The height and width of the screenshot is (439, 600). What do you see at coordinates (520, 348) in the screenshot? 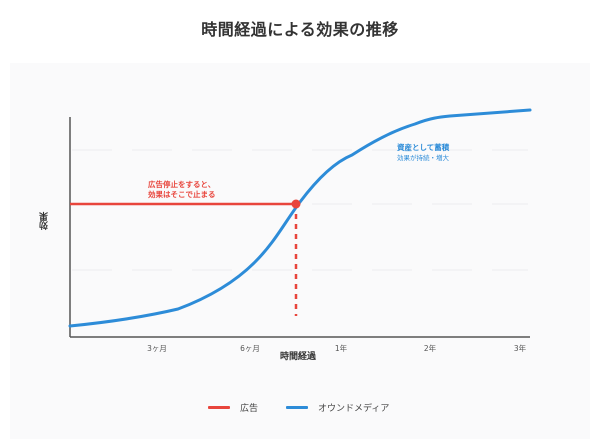
I see `x-tick-3-years: 3年` at bounding box center [520, 348].